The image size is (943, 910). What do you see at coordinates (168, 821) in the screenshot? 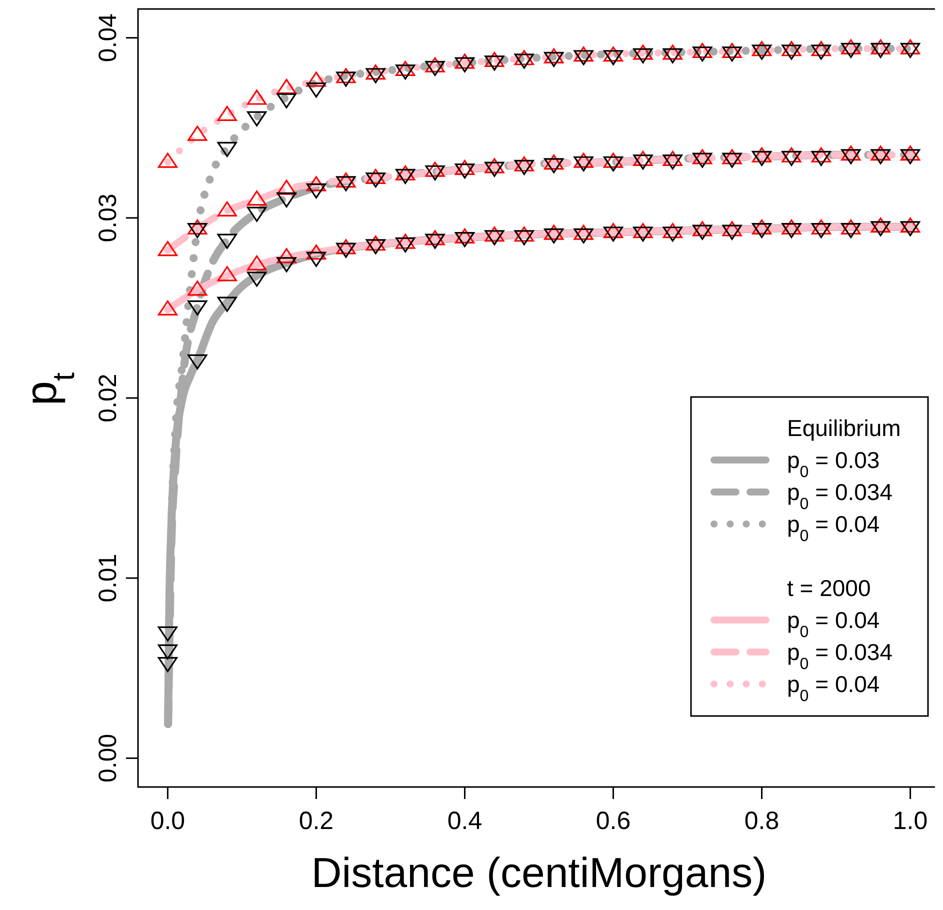
I see `x-tick-label: 0.0` at bounding box center [168, 821].